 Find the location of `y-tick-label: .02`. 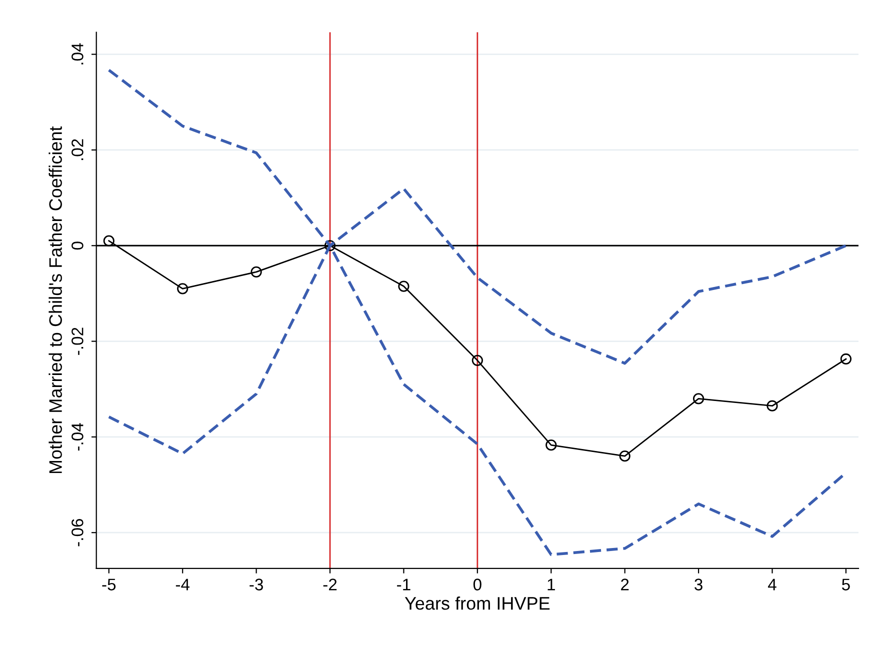

y-tick-label: .02 is located at coordinates (78, 149).